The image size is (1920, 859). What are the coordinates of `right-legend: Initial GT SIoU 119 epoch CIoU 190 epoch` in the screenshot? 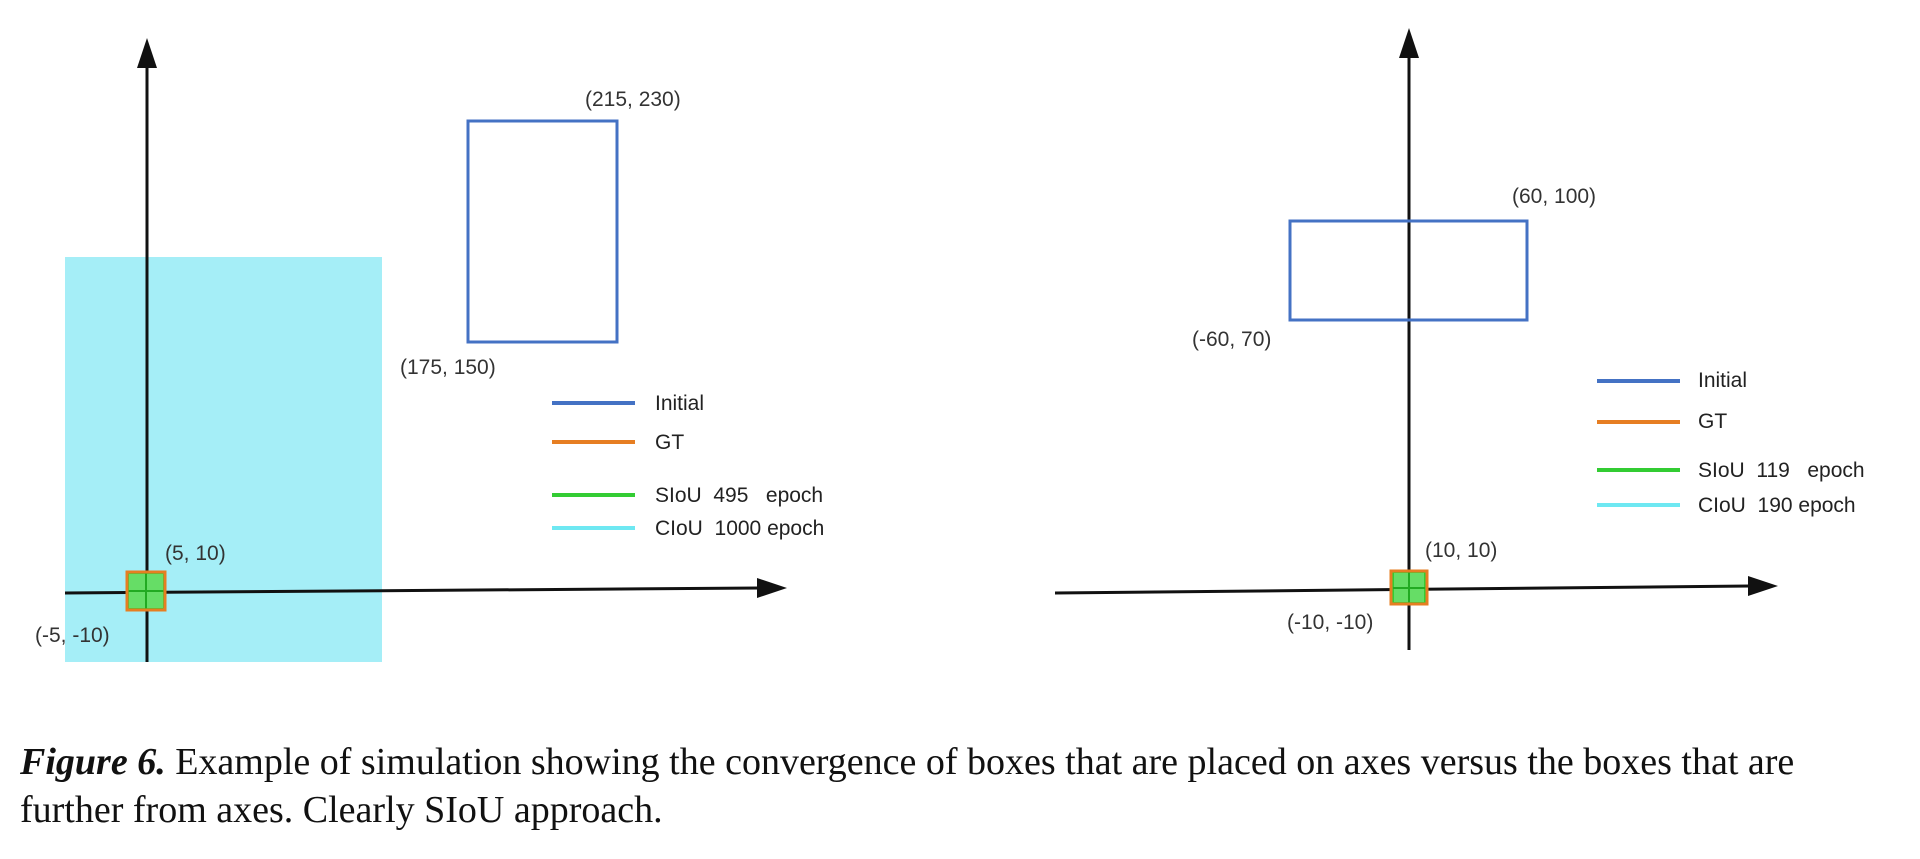 It's located at (1731, 443).